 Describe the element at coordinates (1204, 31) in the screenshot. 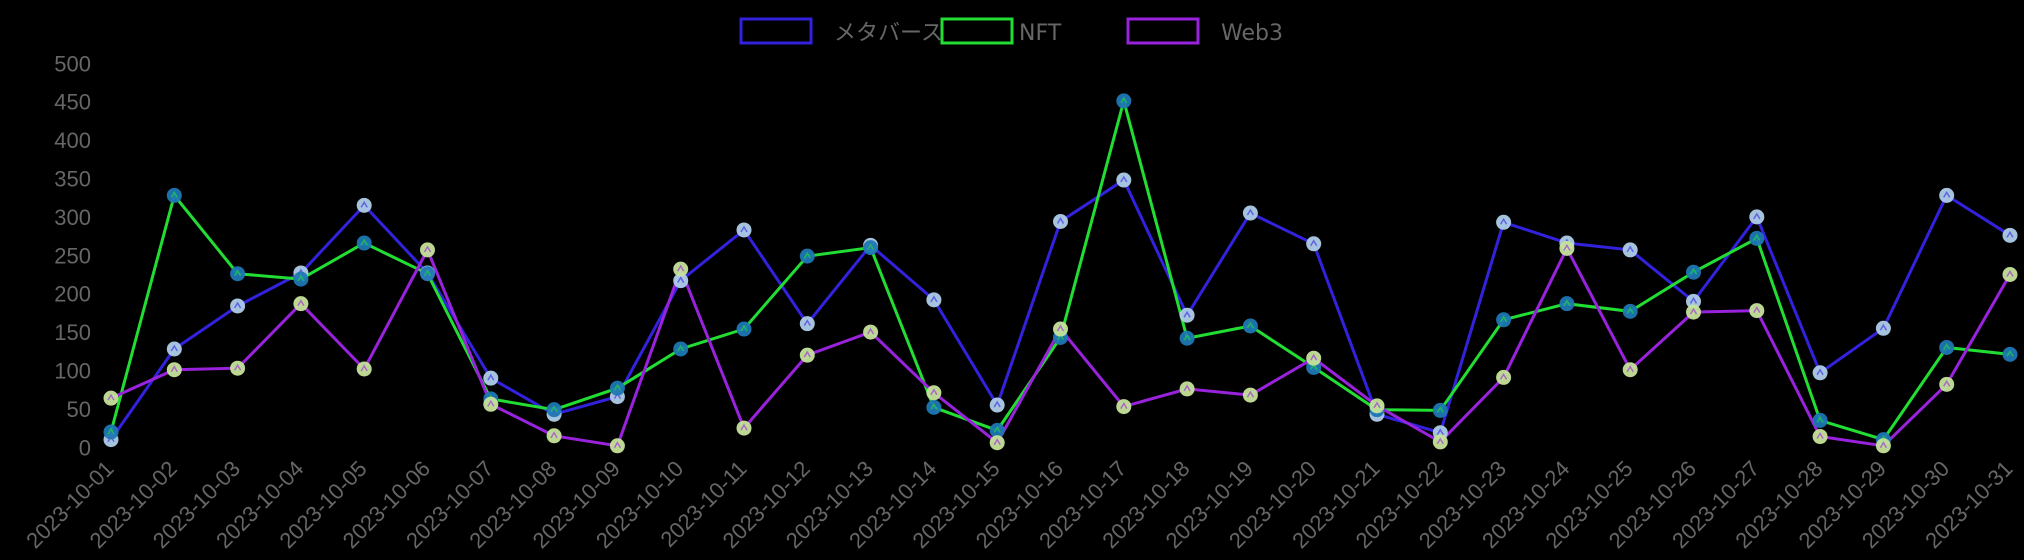

I see `legend-item-2: Web3` at that location.